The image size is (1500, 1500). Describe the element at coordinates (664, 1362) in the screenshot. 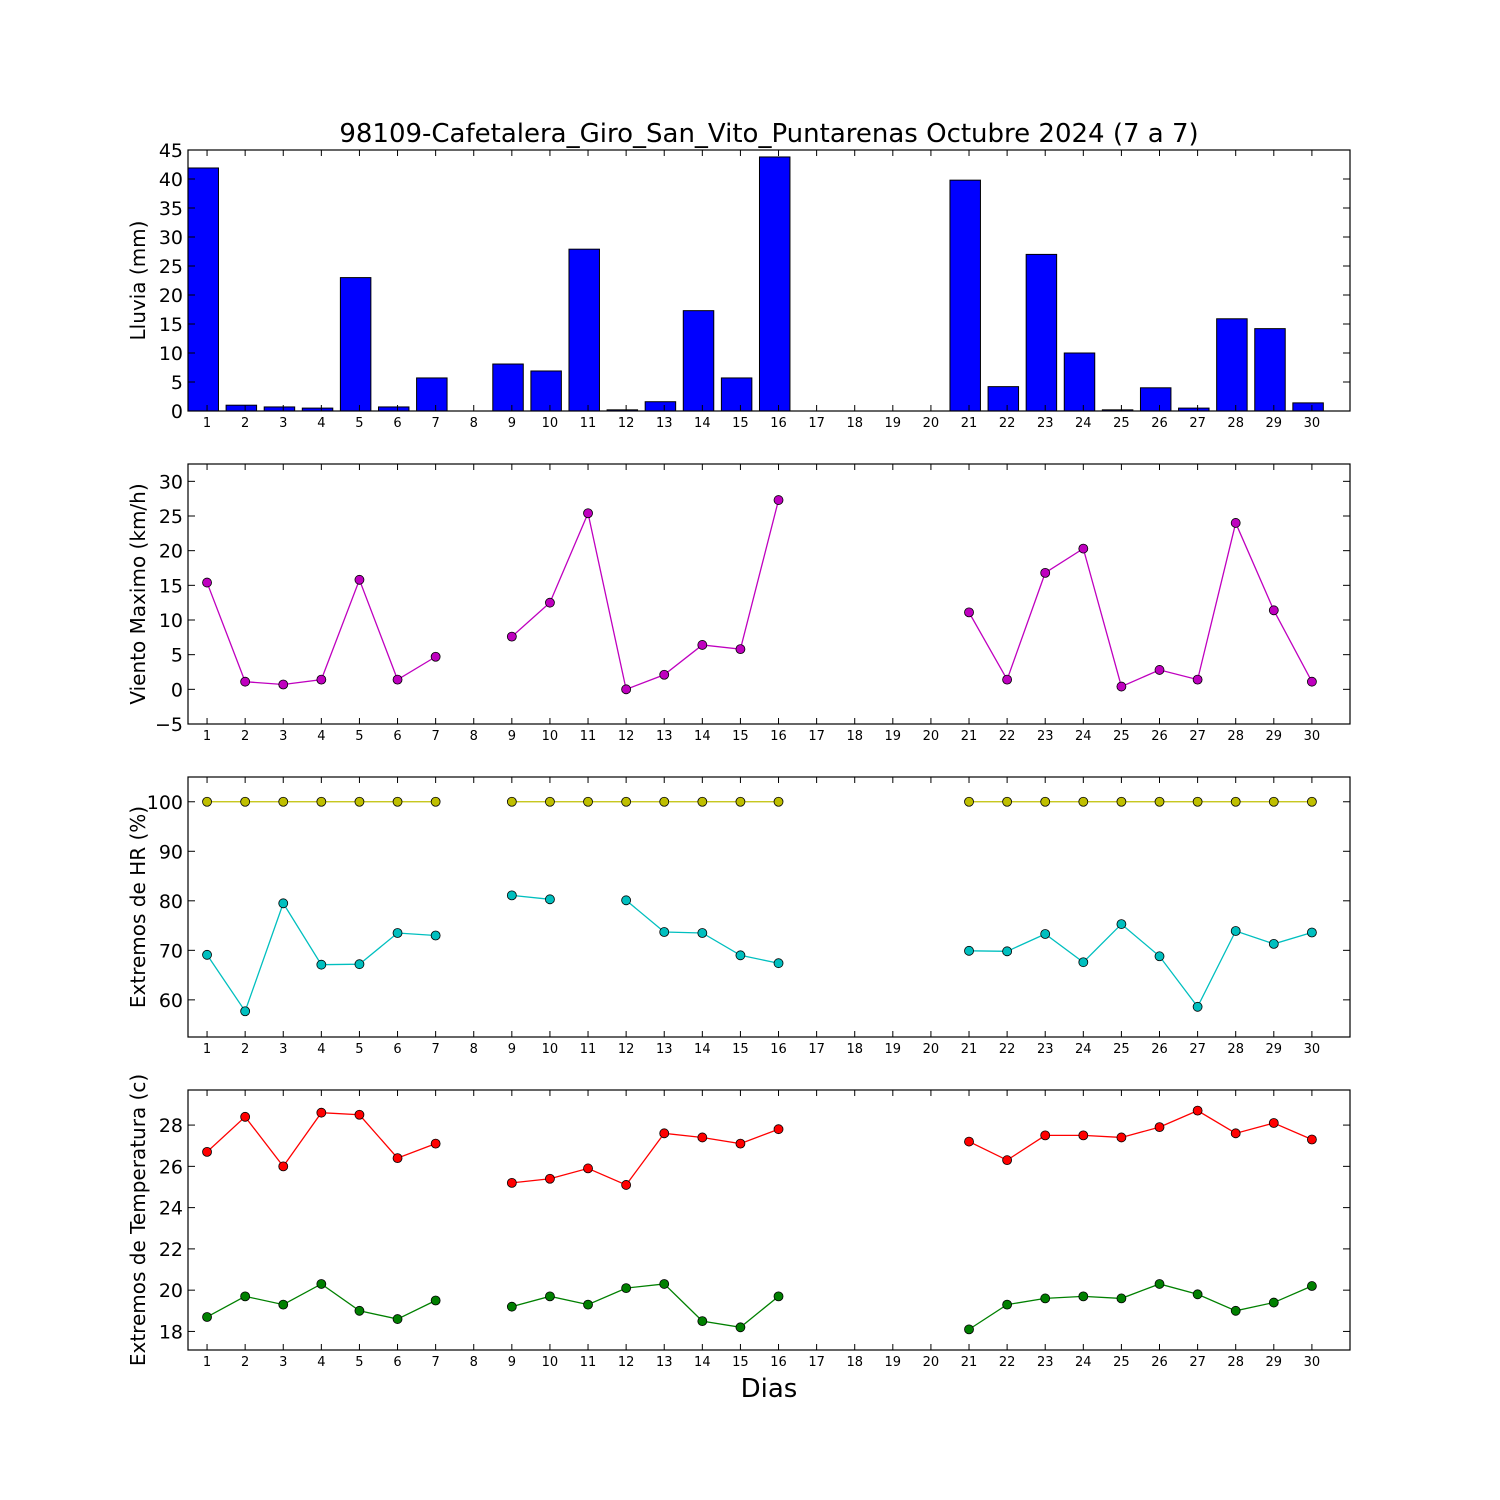

I see `x-tick-label: 13` at that location.